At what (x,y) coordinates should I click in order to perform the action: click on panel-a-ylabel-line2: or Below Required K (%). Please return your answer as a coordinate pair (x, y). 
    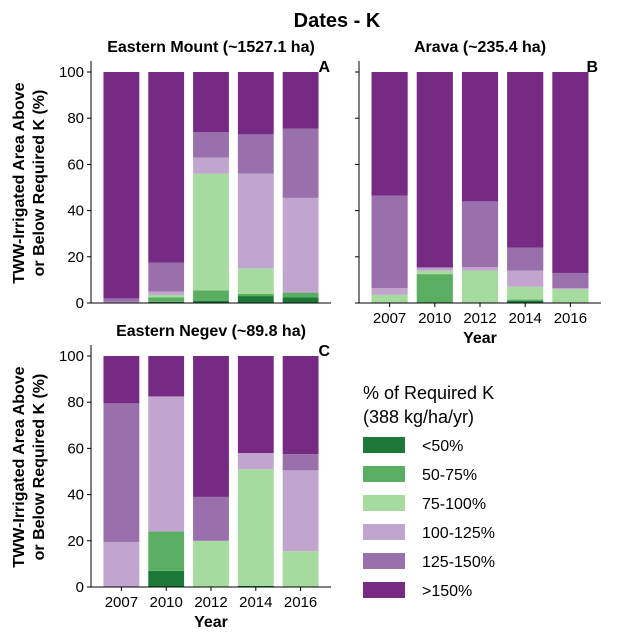
    Looking at the image, I should click on (39, 183).